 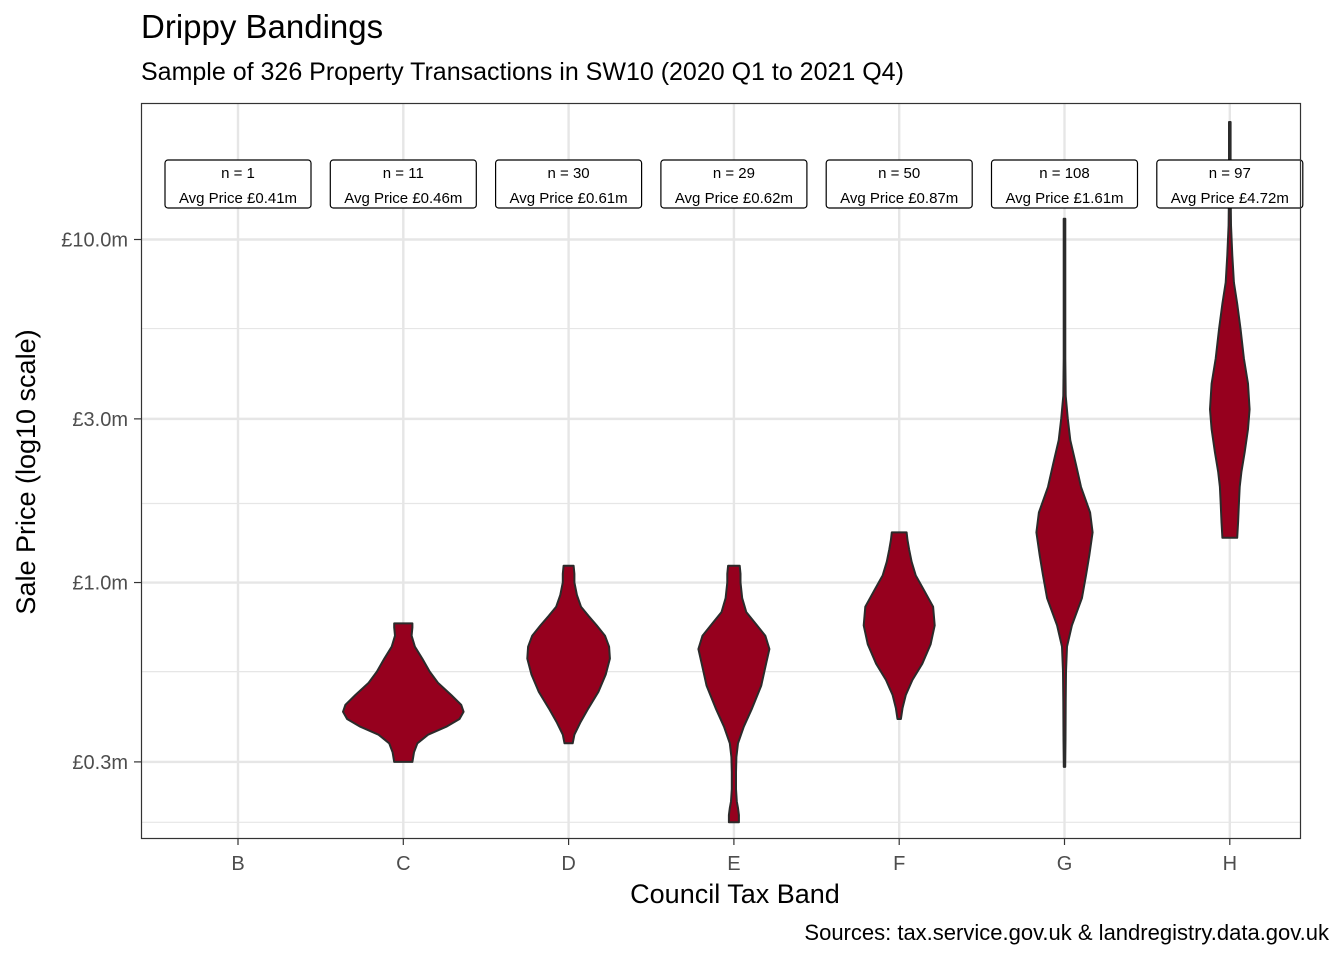 I want to click on x-tick-label: H, so click(x=1230, y=864).